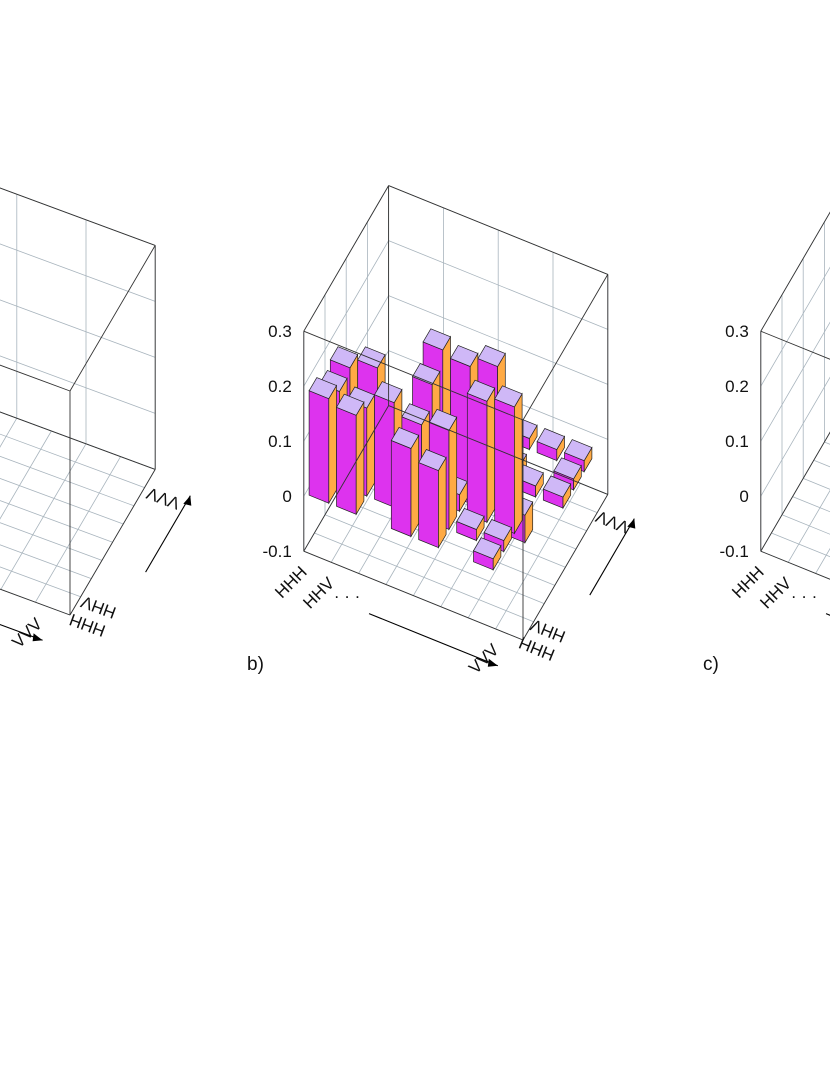 This screenshot has height=1075, width=830. What do you see at coordinates (255, 664) in the screenshot?
I see `panel-label-b: b)` at bounding box center [255, 664].